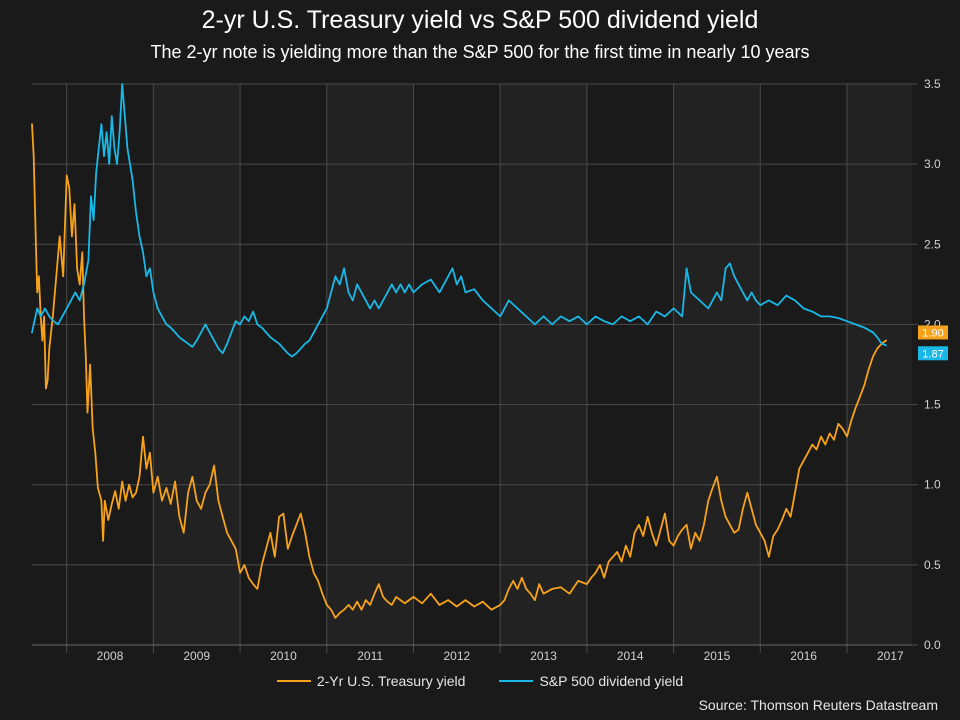 The height and width of the screenshot is (720, 960). I want to click on y-tick-label: 3.5, so click(932, 84).